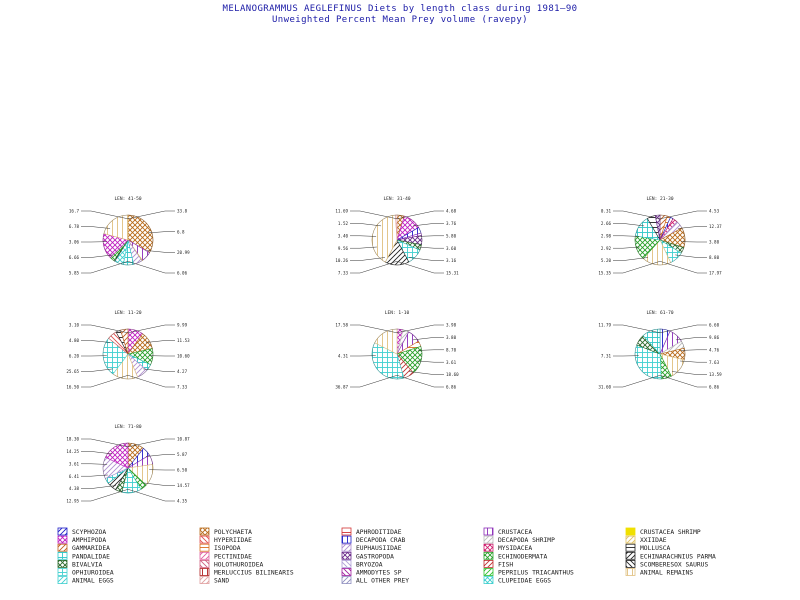  Describe the element at coordinates (233, 556) in the screenshot. I see `legend-label: PECTINIDAE` at that location.